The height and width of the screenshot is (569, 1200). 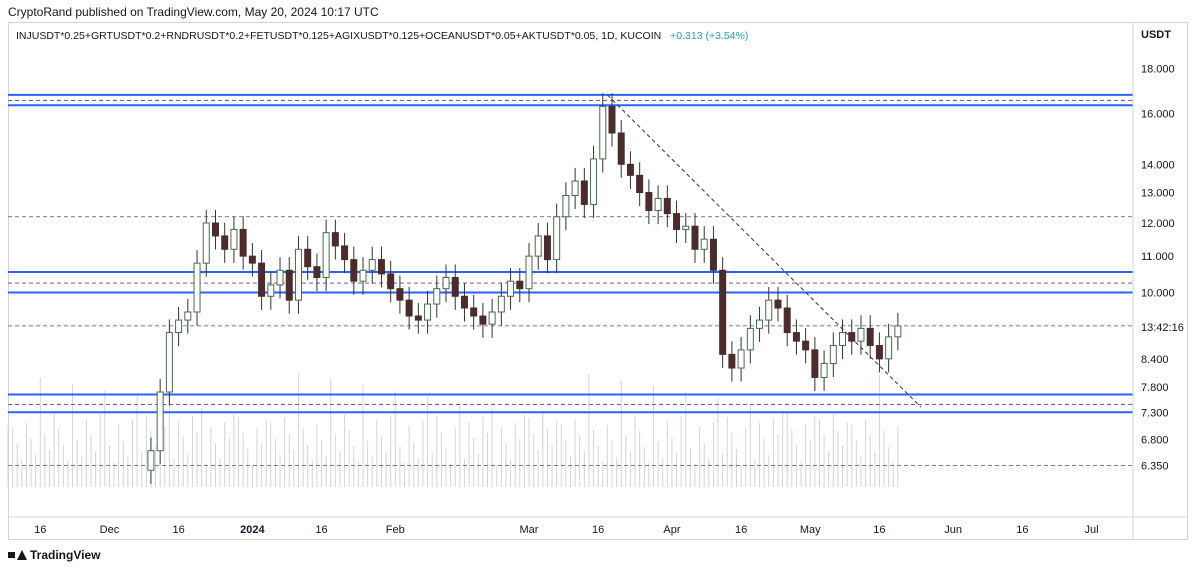 I want to click on price-tick-label: 8.400, so click(x=1155, y=360).